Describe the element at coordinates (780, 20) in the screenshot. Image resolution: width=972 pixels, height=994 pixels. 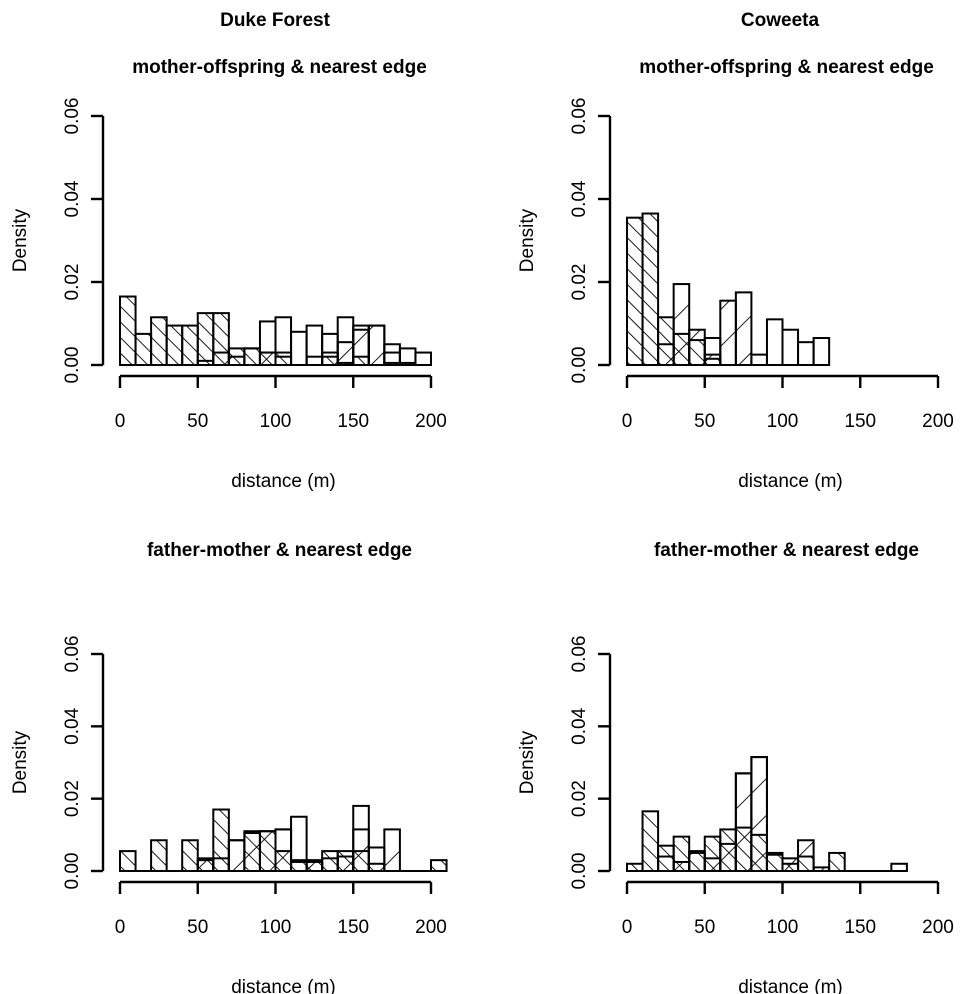
I see `column-title-coweeta: Coweeta` at that location.